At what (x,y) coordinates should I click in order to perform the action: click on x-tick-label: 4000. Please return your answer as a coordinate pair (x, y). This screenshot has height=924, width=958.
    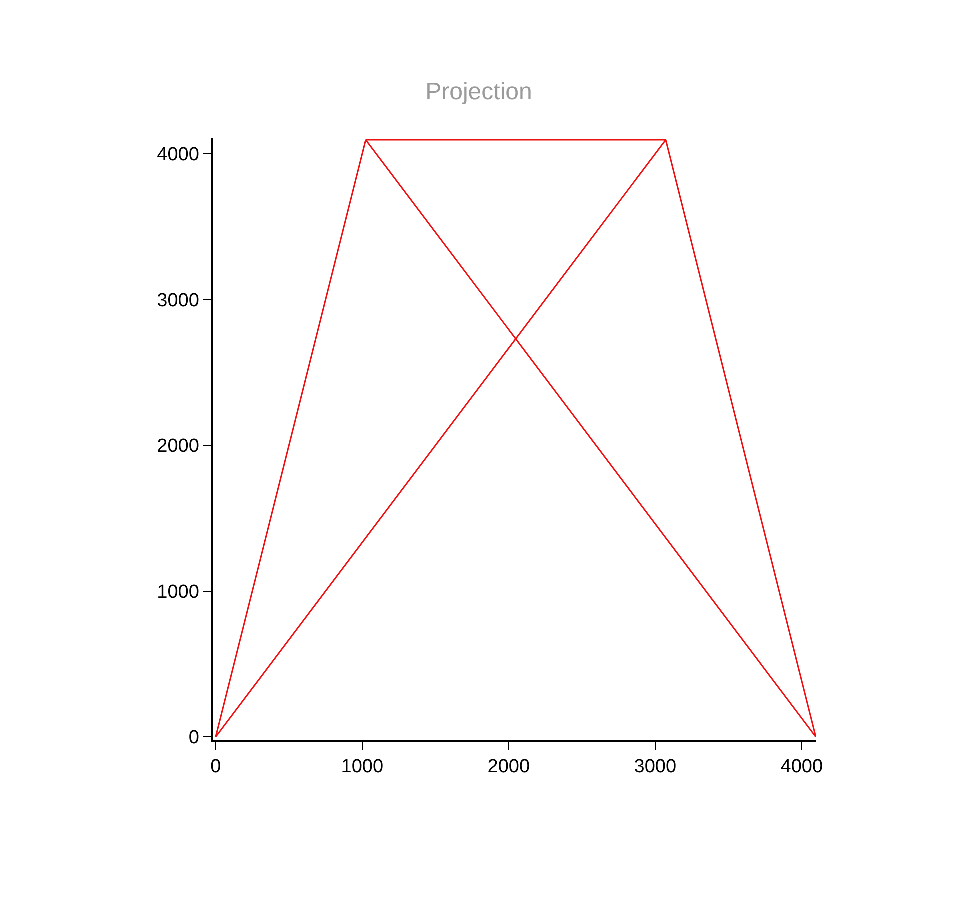
    Looking at the image, I should click on (802, 767).